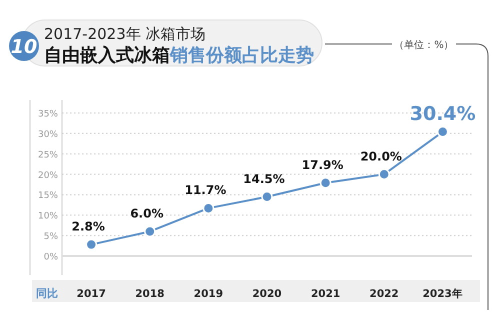 The width and height of the screenshot is (500, 326). What do you see at coordinates (424, 45) in the screenshot?
I see `text: （单位：%）` at bounding box center [424, 45].